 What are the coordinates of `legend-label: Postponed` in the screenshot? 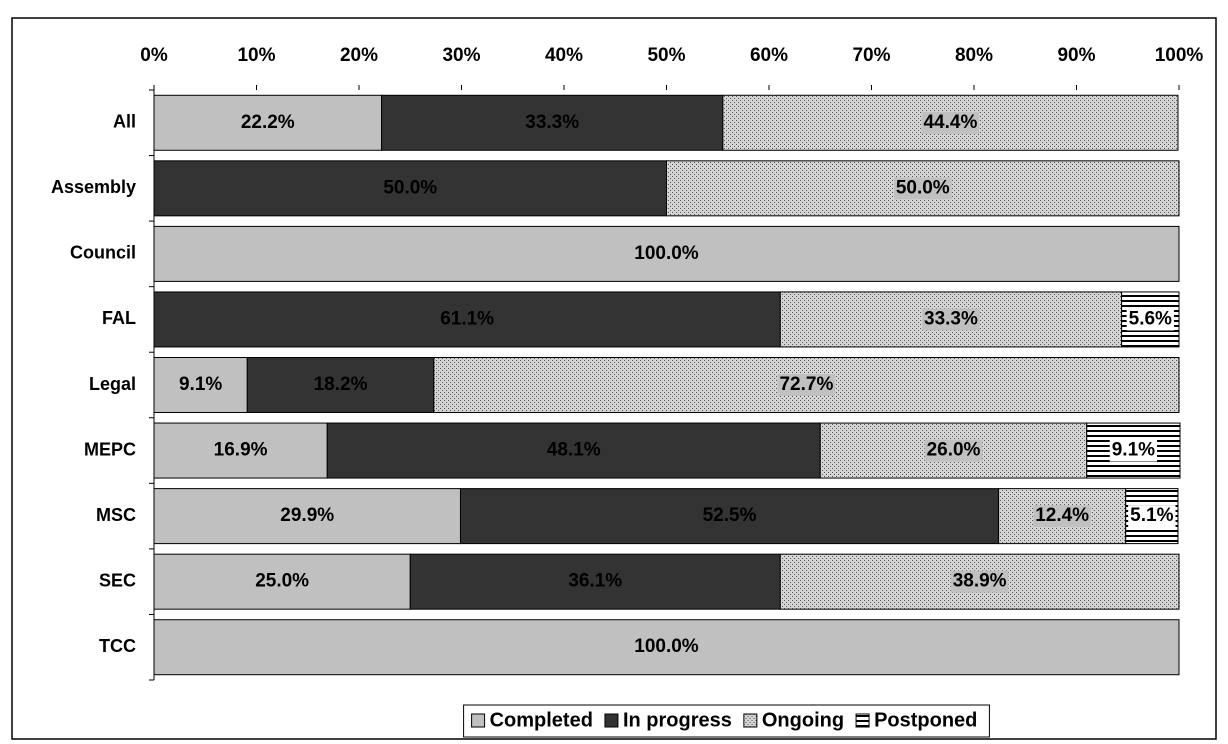 It's located at (925, 720).